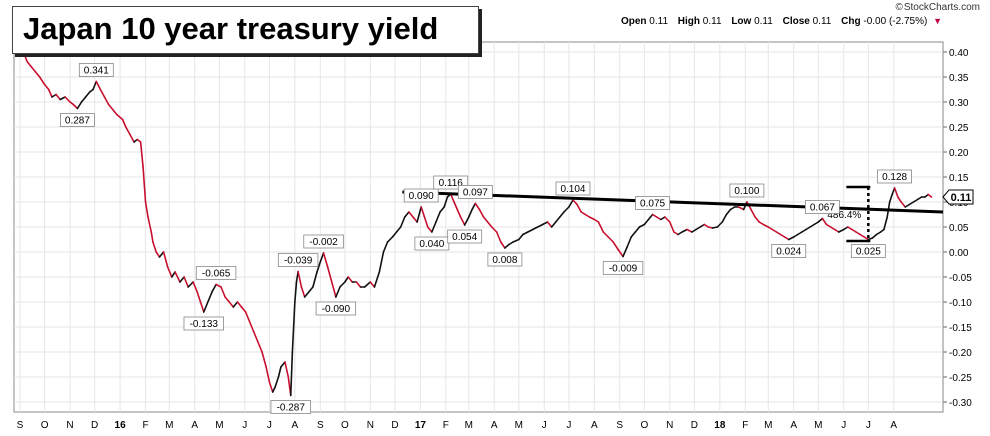  What do you see at coordinates (652, 204) in the screenshot?
I see `data-label-text: 0.075` at bounding box center [652, 204].